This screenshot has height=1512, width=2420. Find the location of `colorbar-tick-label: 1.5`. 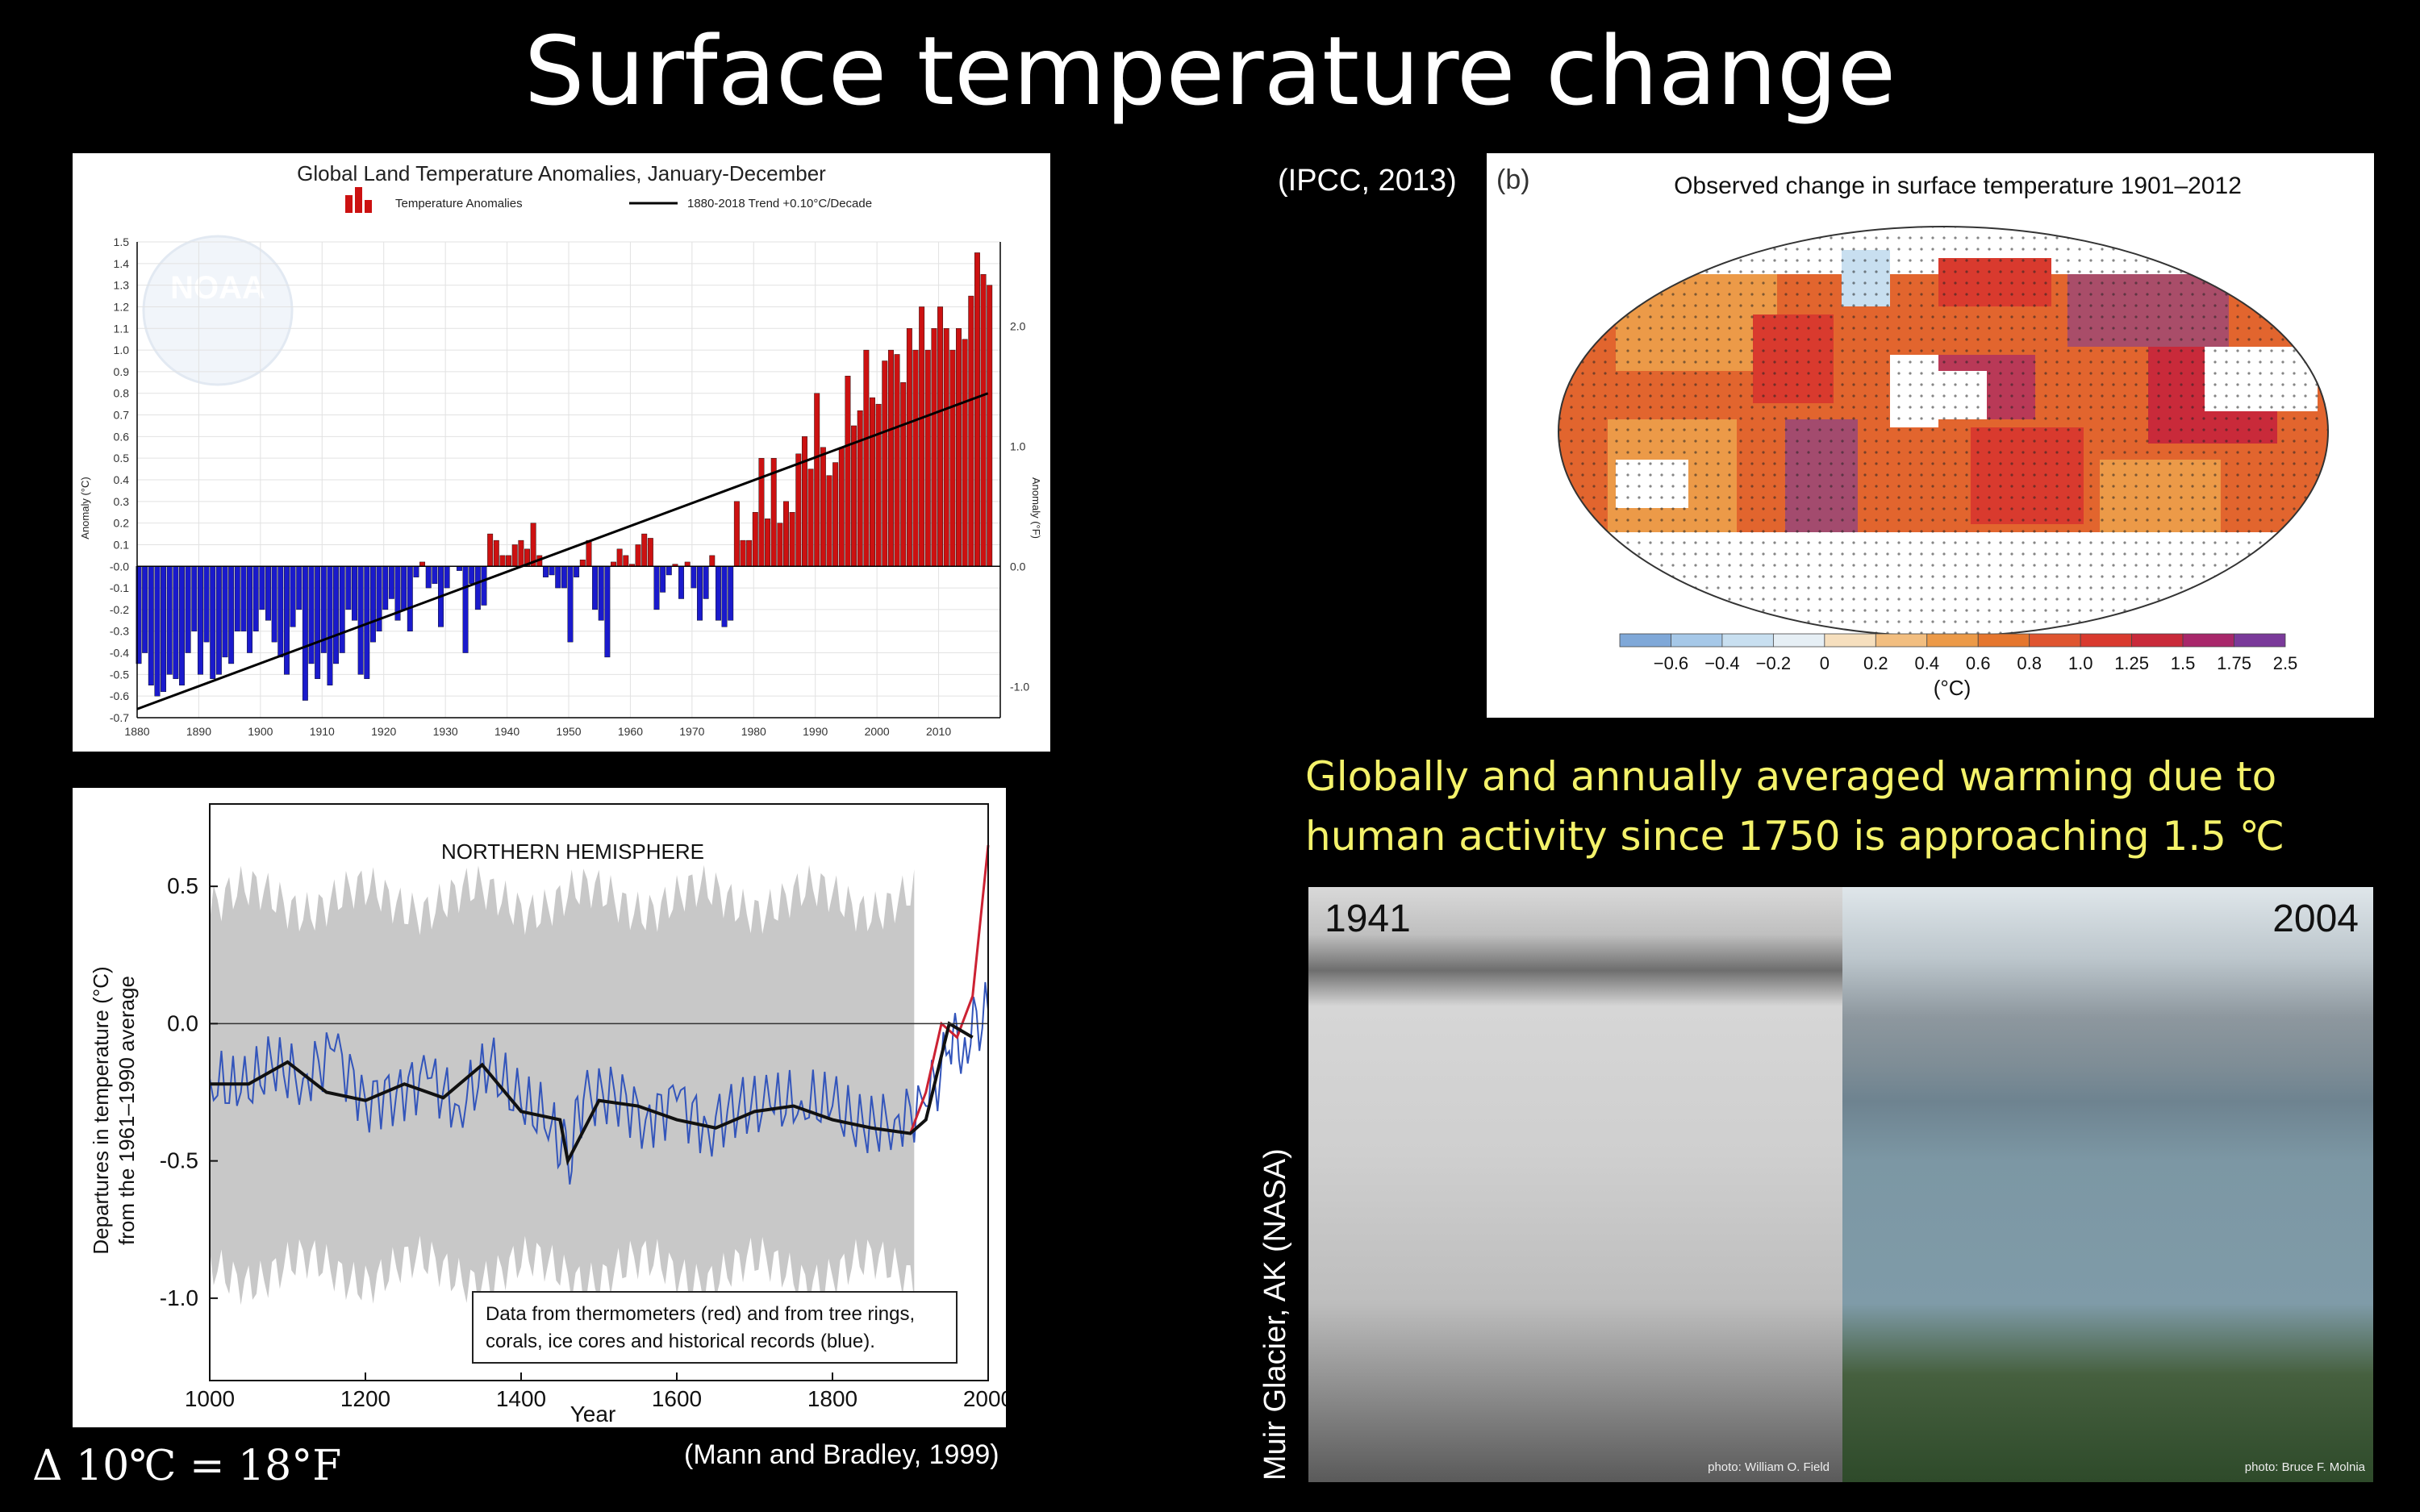

colorbar-tick-label: 1.5 is located at coordinates (2183, 663).